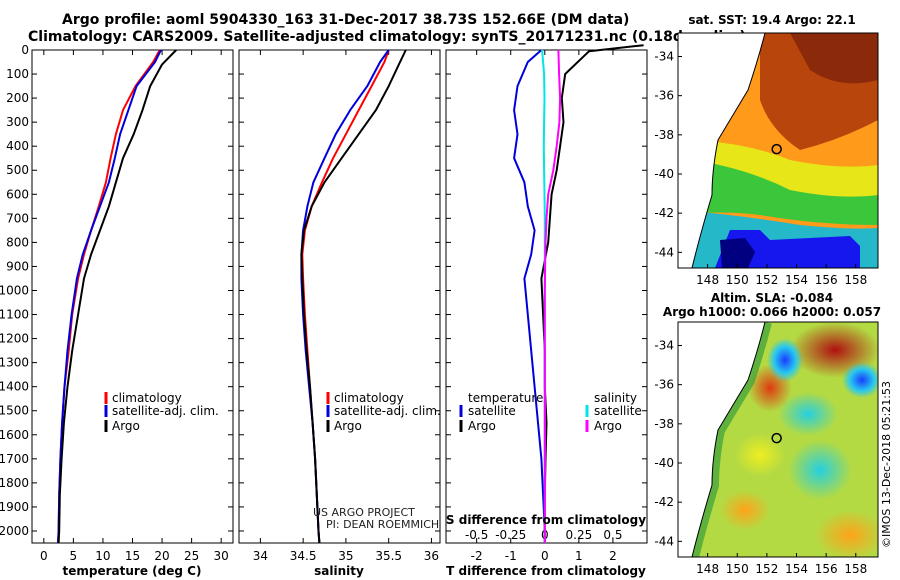  I want to click on temperature-legend: climatology satellite-adj. clim. Argo, so click(161, 412).